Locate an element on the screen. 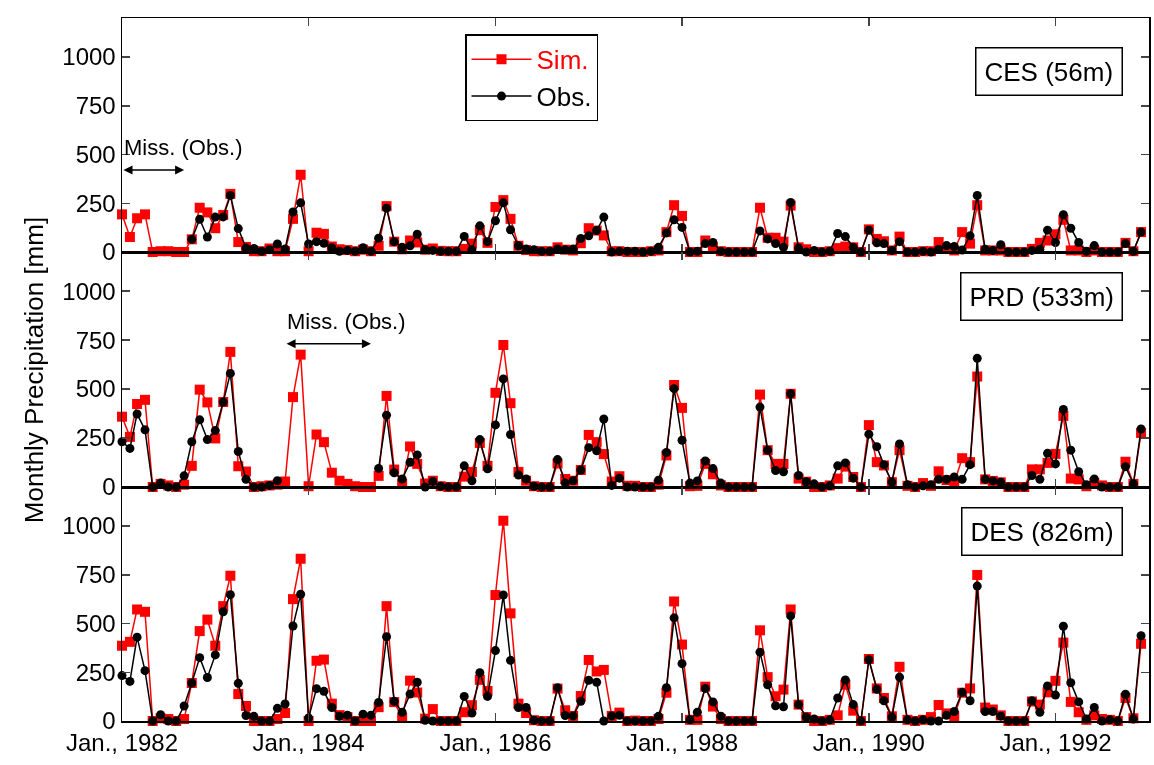  y-axis-title: Monthly Precipitation [mm] is located at coordinates (34, 370).